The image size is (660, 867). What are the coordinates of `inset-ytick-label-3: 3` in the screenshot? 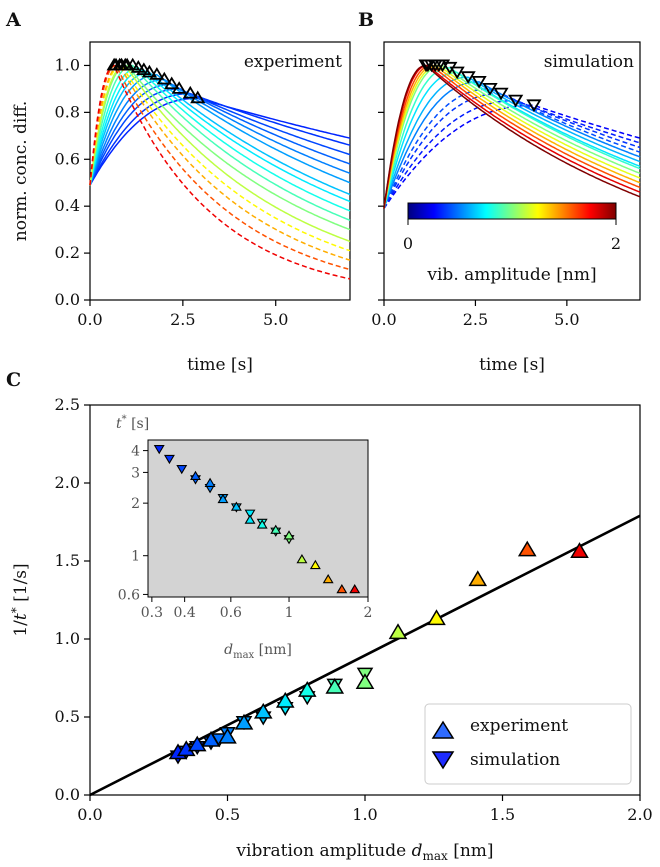 It's located at (135, 473).